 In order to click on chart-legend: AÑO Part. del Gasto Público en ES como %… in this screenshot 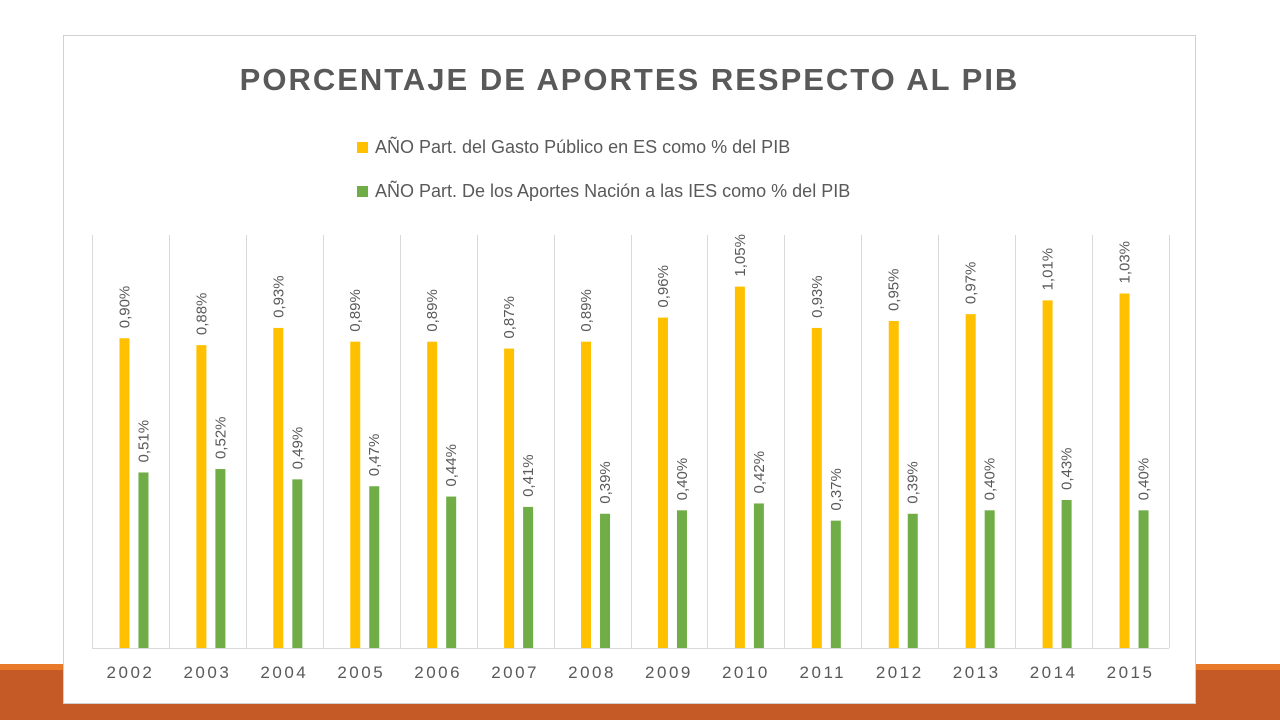, I will do `click(603, 176)`.